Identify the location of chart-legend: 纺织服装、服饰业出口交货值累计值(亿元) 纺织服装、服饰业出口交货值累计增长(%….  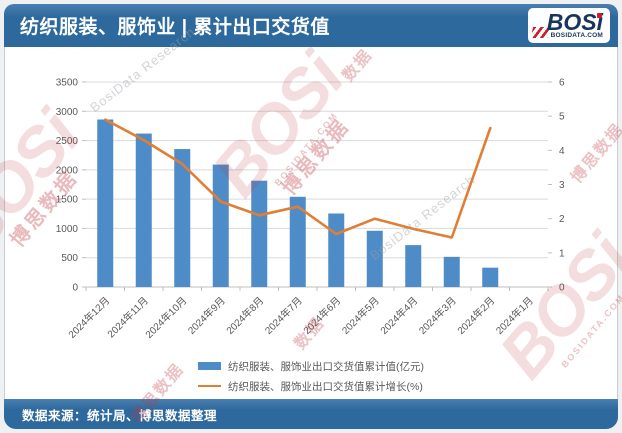
(311, 376).